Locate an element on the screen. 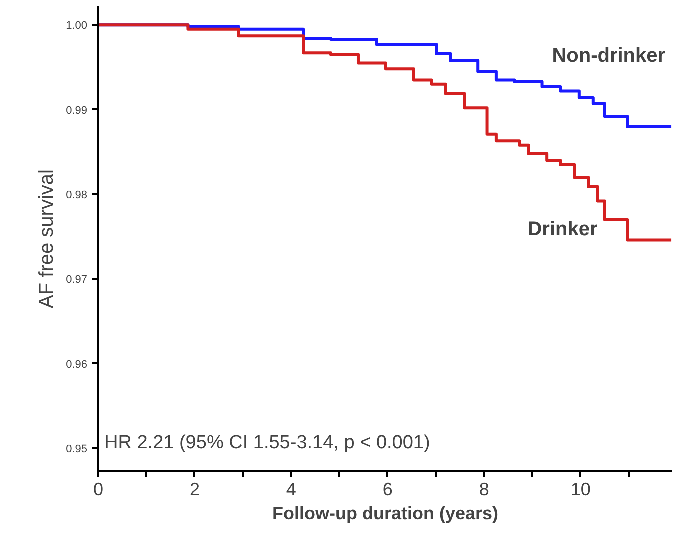 The height and width of the screenshot is (551, 684). y-axis-title: AF free survival is located at coordinates (47, 239).